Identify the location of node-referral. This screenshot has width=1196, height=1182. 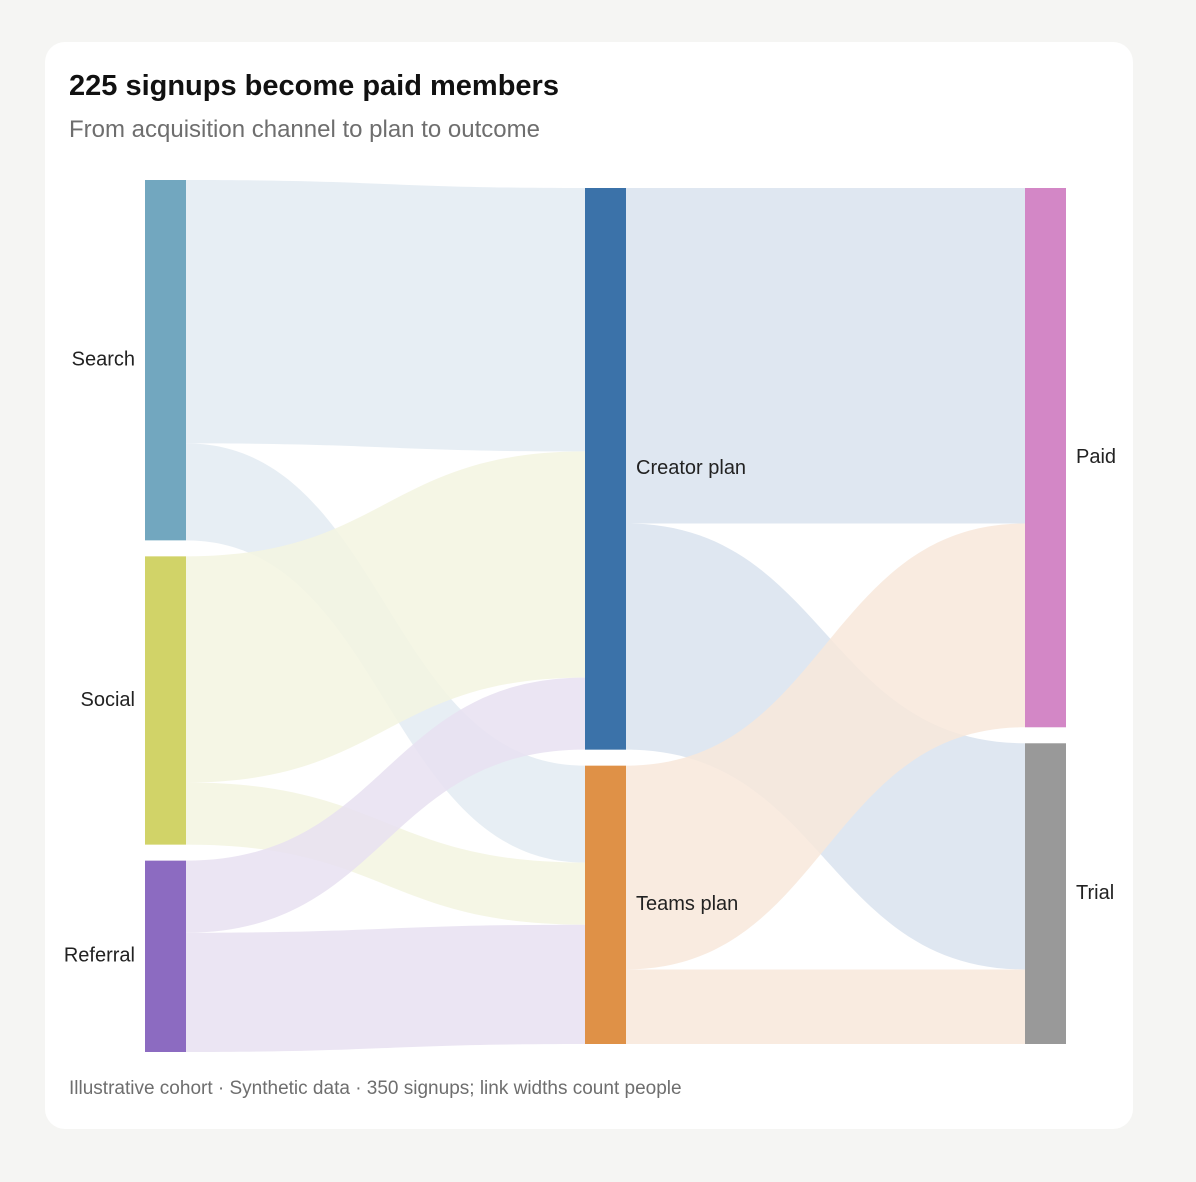
(165, 956).